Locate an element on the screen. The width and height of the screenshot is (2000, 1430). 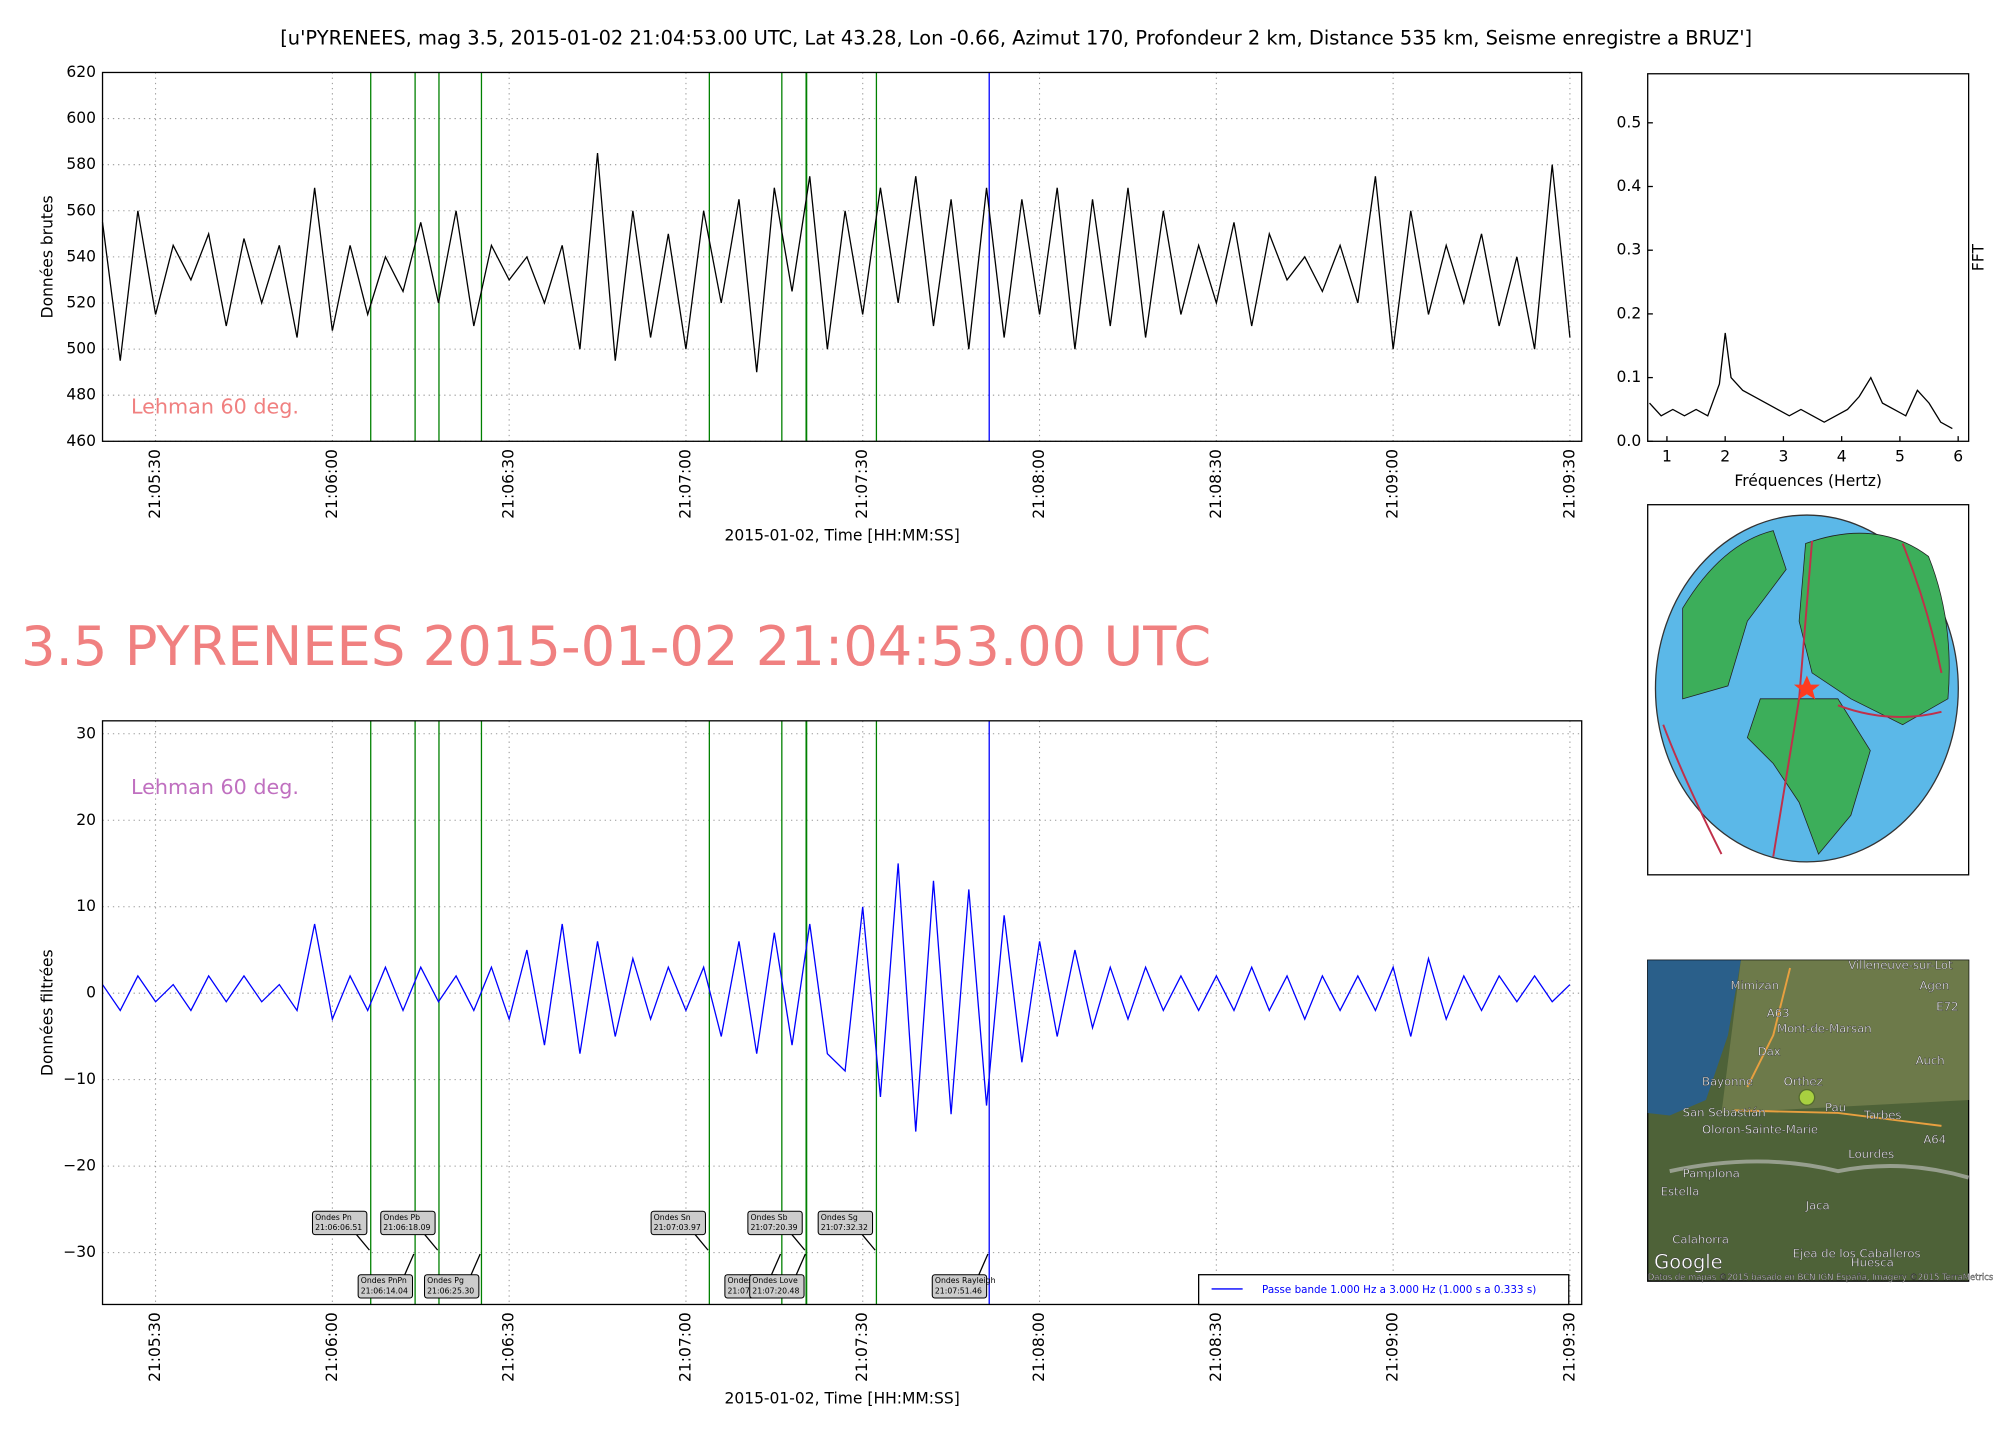
annotation-time: 21:07:51.46 is located at coordinates (958, 1291).